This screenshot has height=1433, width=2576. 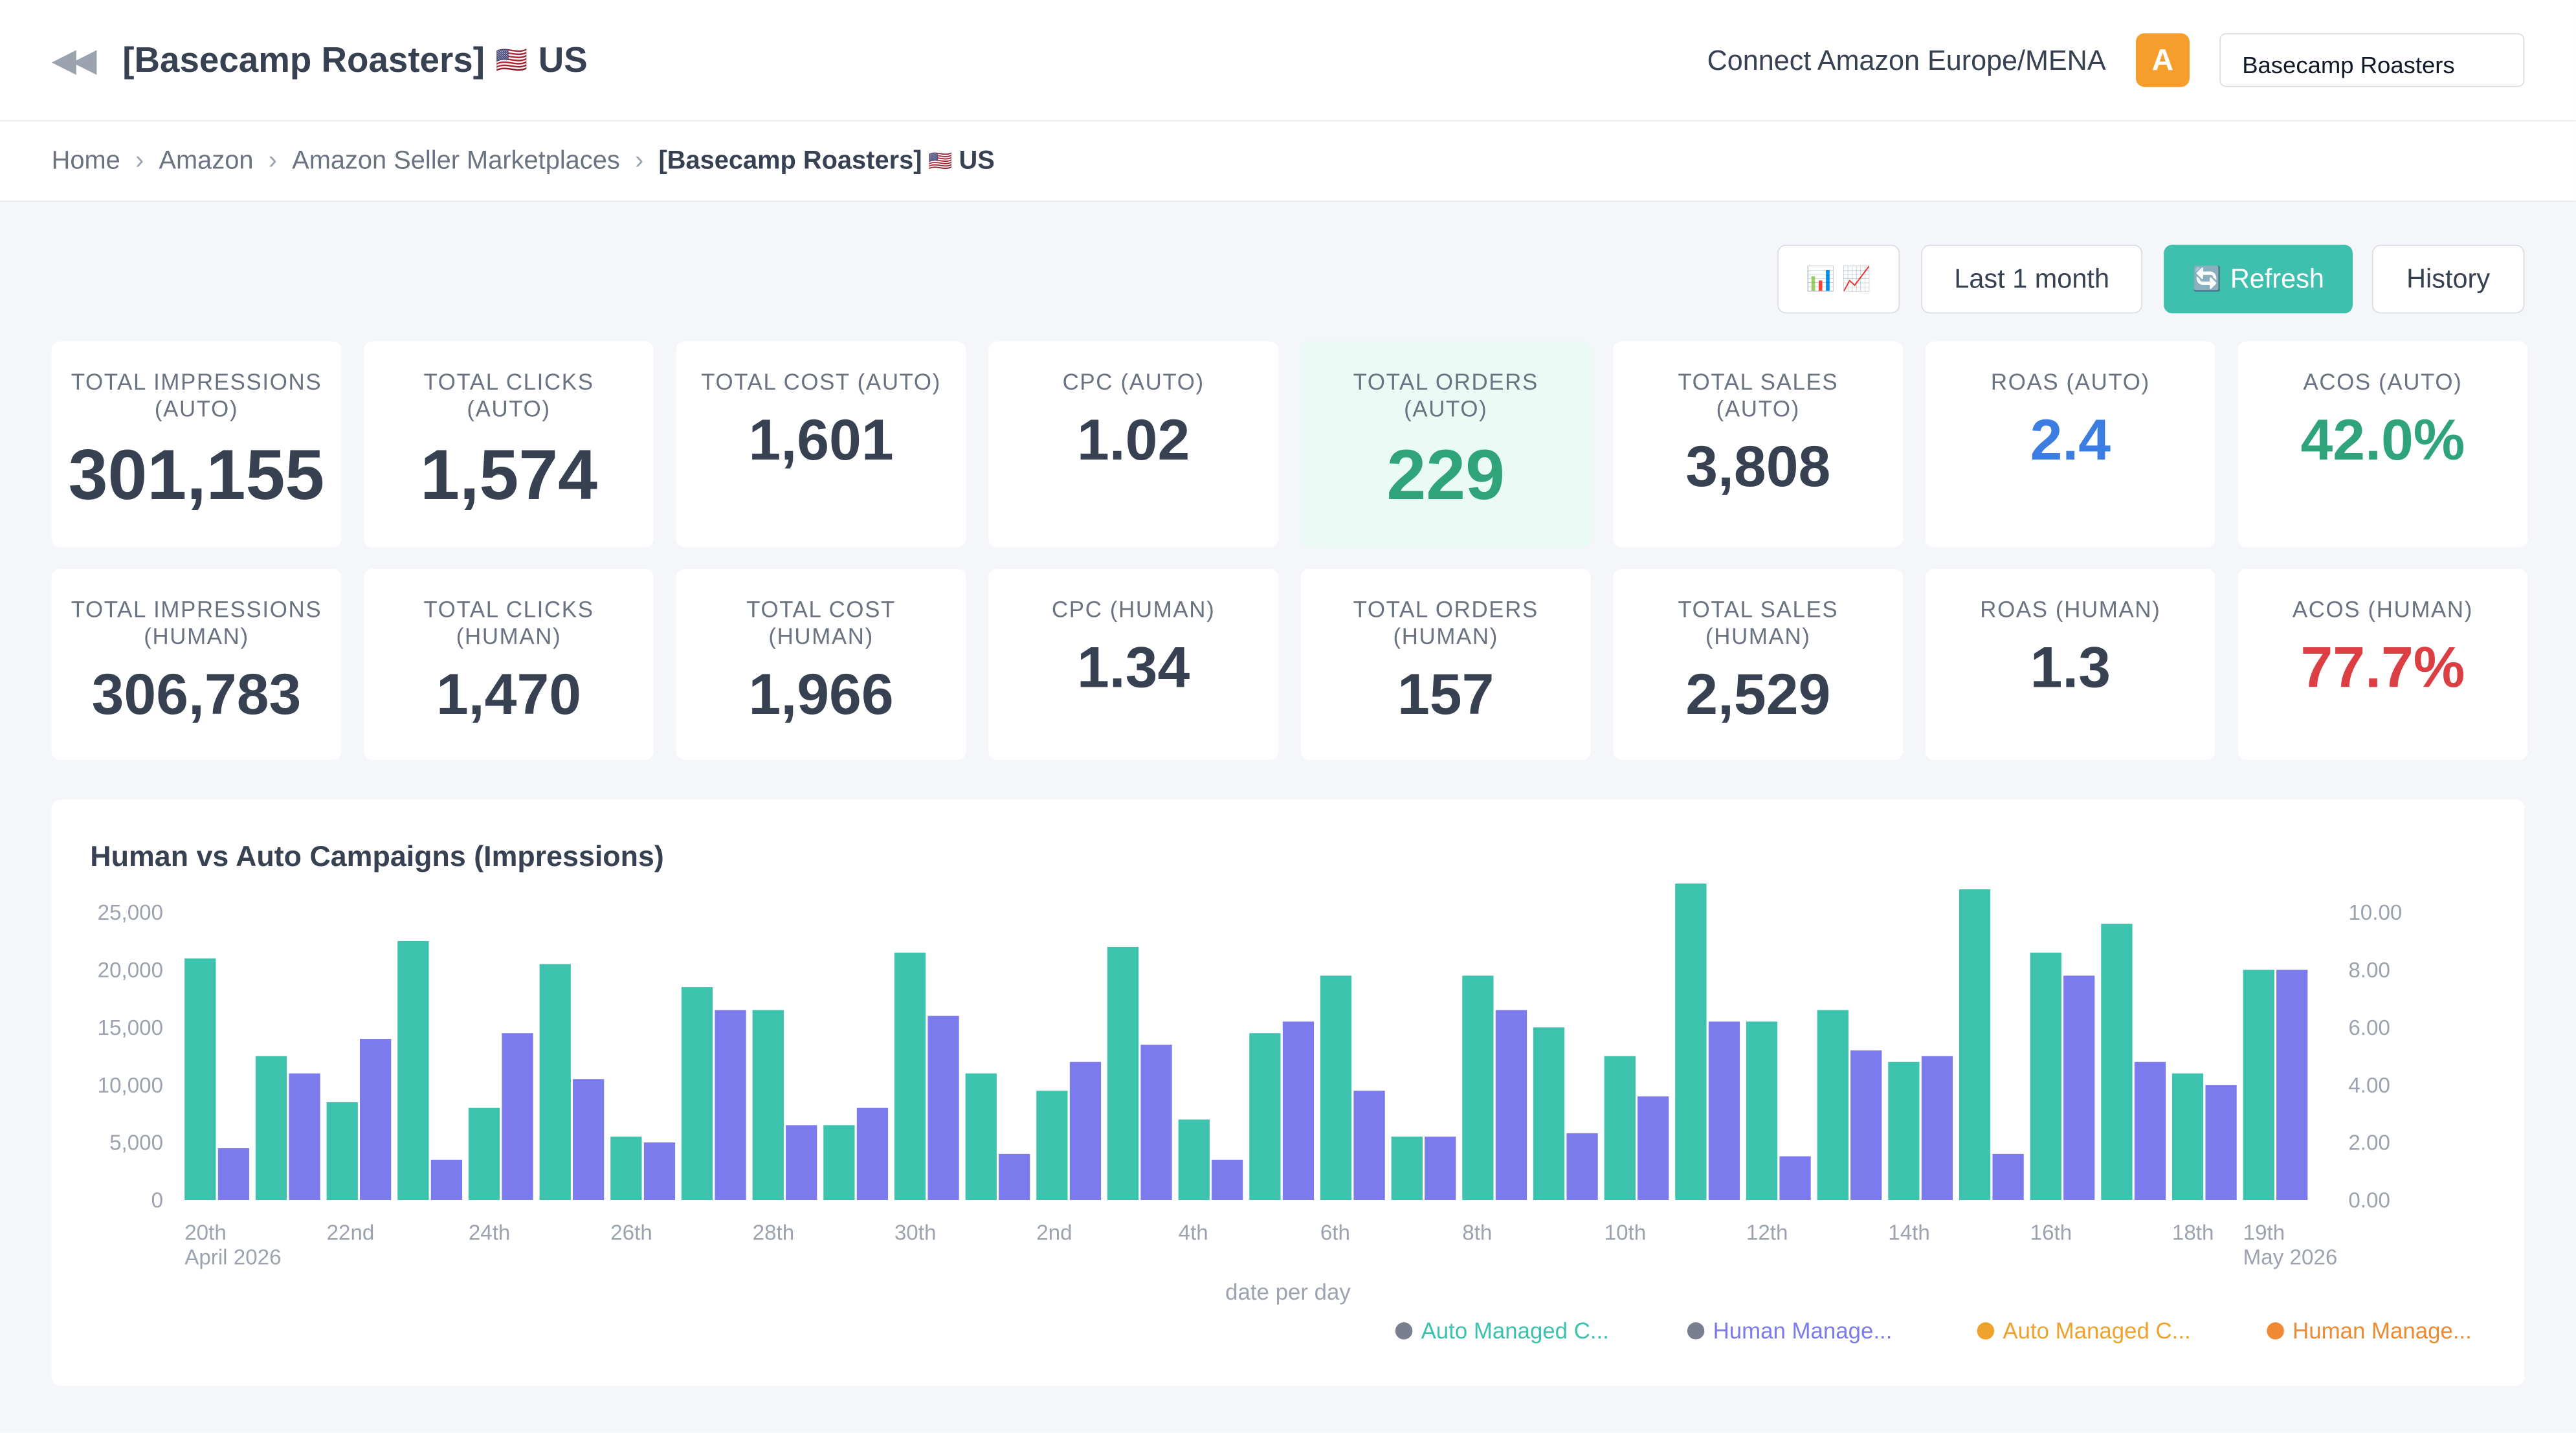 I want to click on y-axis-tick-label: 15,000, so click(x=130, y=1028).